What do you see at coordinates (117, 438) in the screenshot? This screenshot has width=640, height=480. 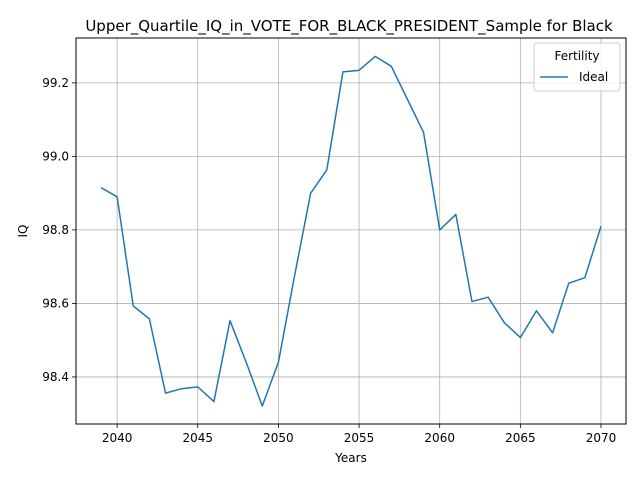 I see `x-tick-label: 2040` at bounding box center [117, 438].